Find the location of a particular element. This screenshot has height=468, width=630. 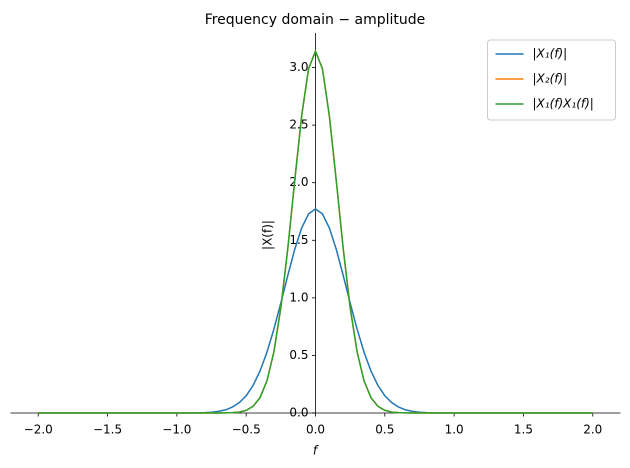

x-tick-label: −1.0 is located at coordinates (176, 430).